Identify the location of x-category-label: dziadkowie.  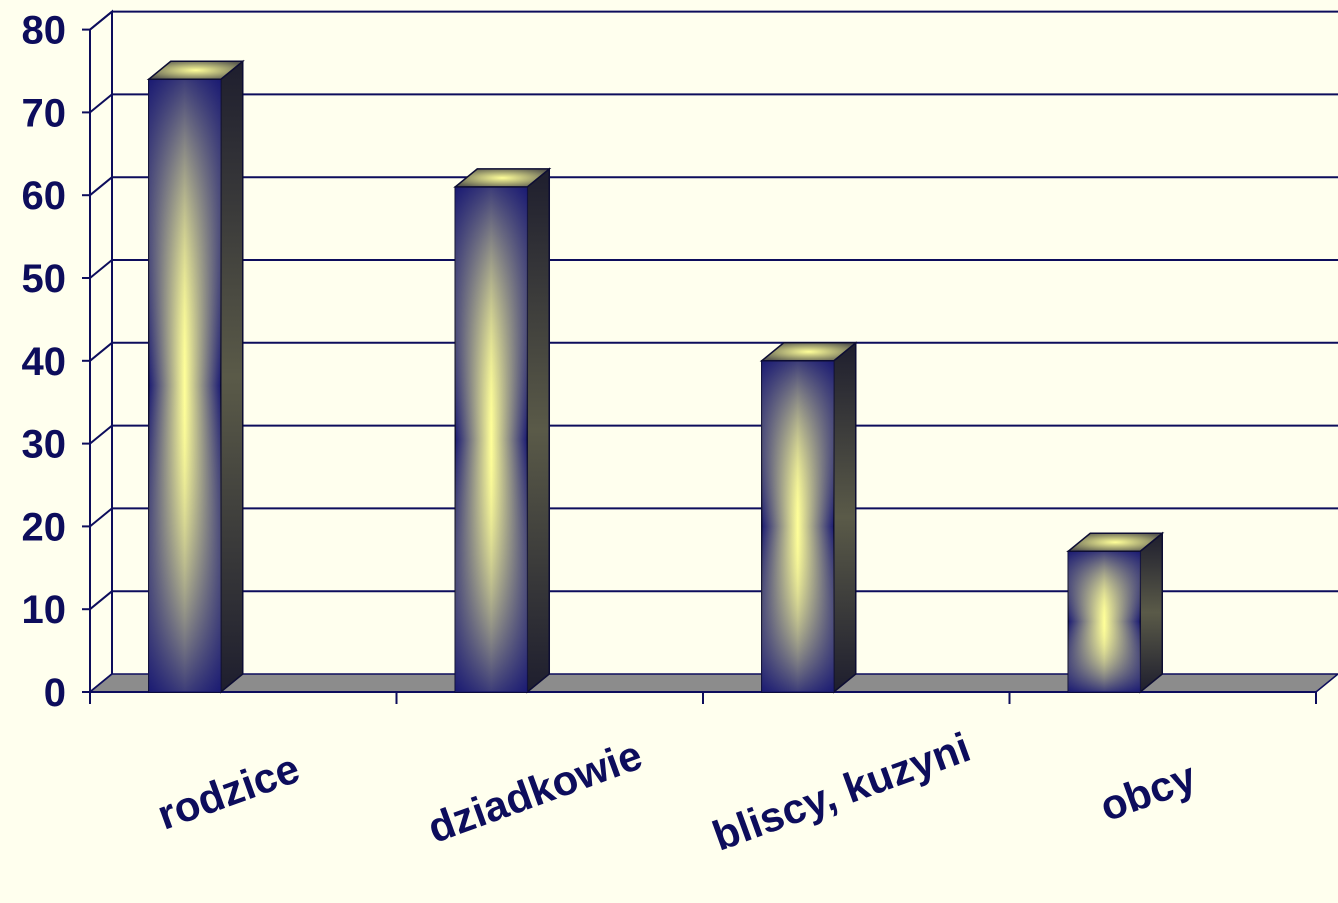
(534, 791).